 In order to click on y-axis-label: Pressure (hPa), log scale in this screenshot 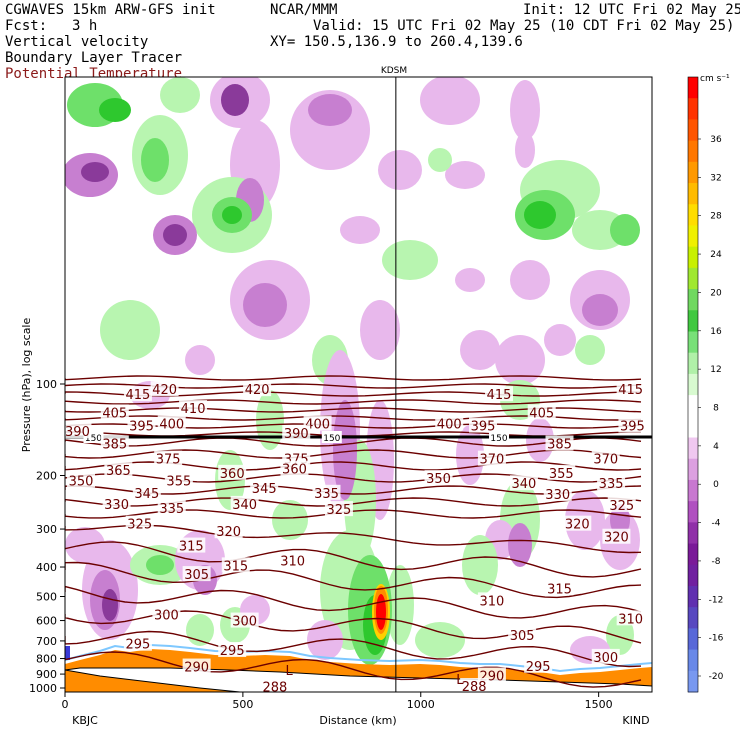, I will do `click(26, 385)`.